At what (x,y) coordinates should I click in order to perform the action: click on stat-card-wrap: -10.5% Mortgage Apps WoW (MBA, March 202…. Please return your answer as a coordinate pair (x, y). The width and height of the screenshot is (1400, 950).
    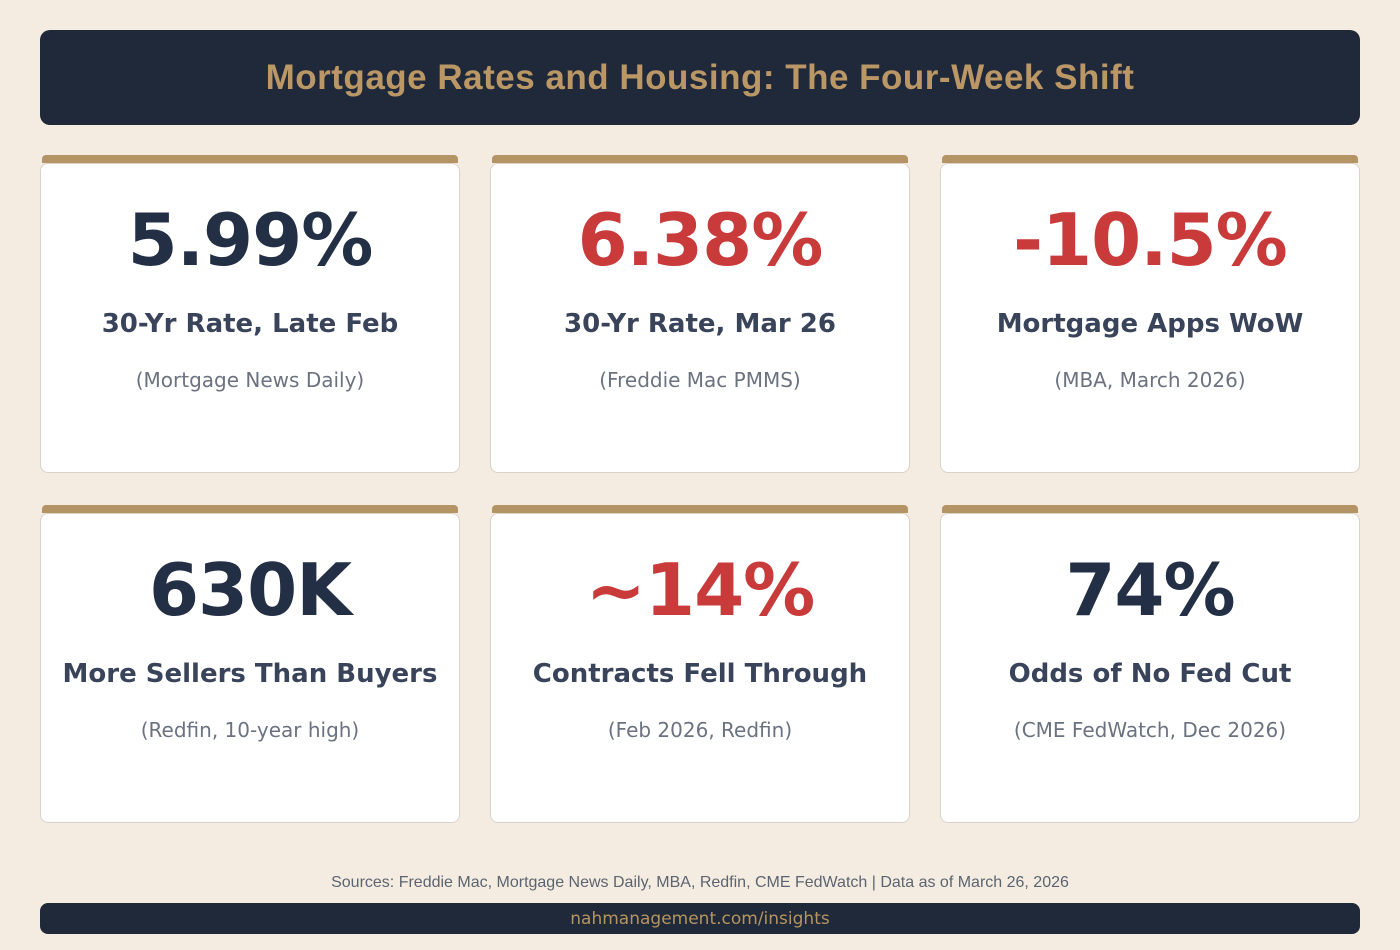
    Looking at the image, I should click on (1150, 314).